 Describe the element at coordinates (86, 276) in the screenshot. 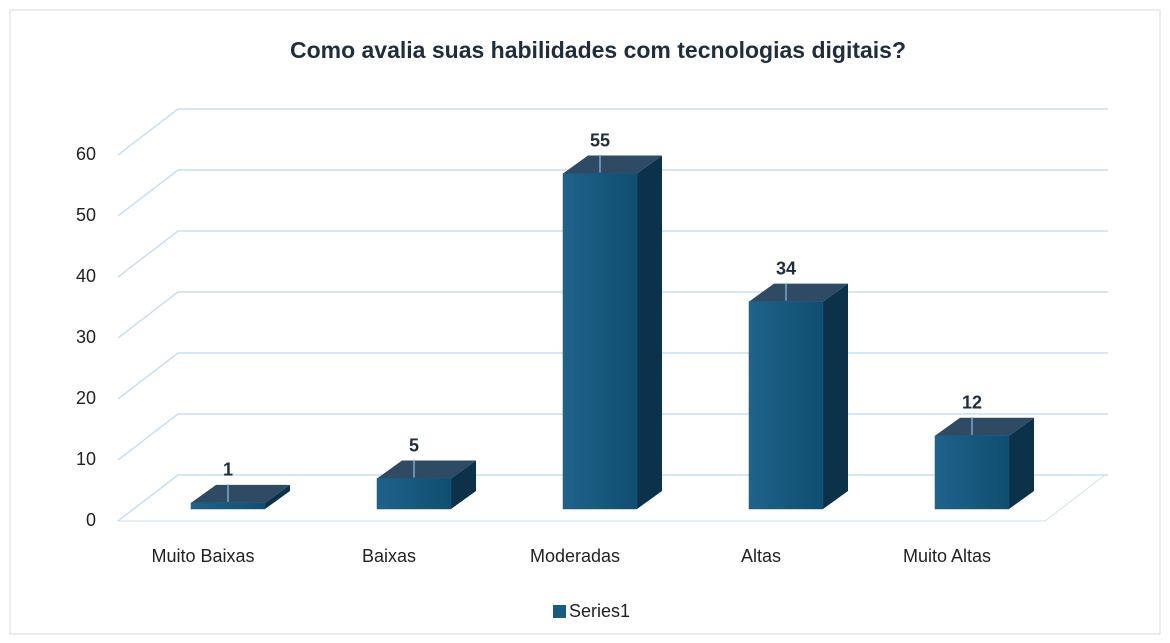

I see `y-tick-label: 40` at that location.